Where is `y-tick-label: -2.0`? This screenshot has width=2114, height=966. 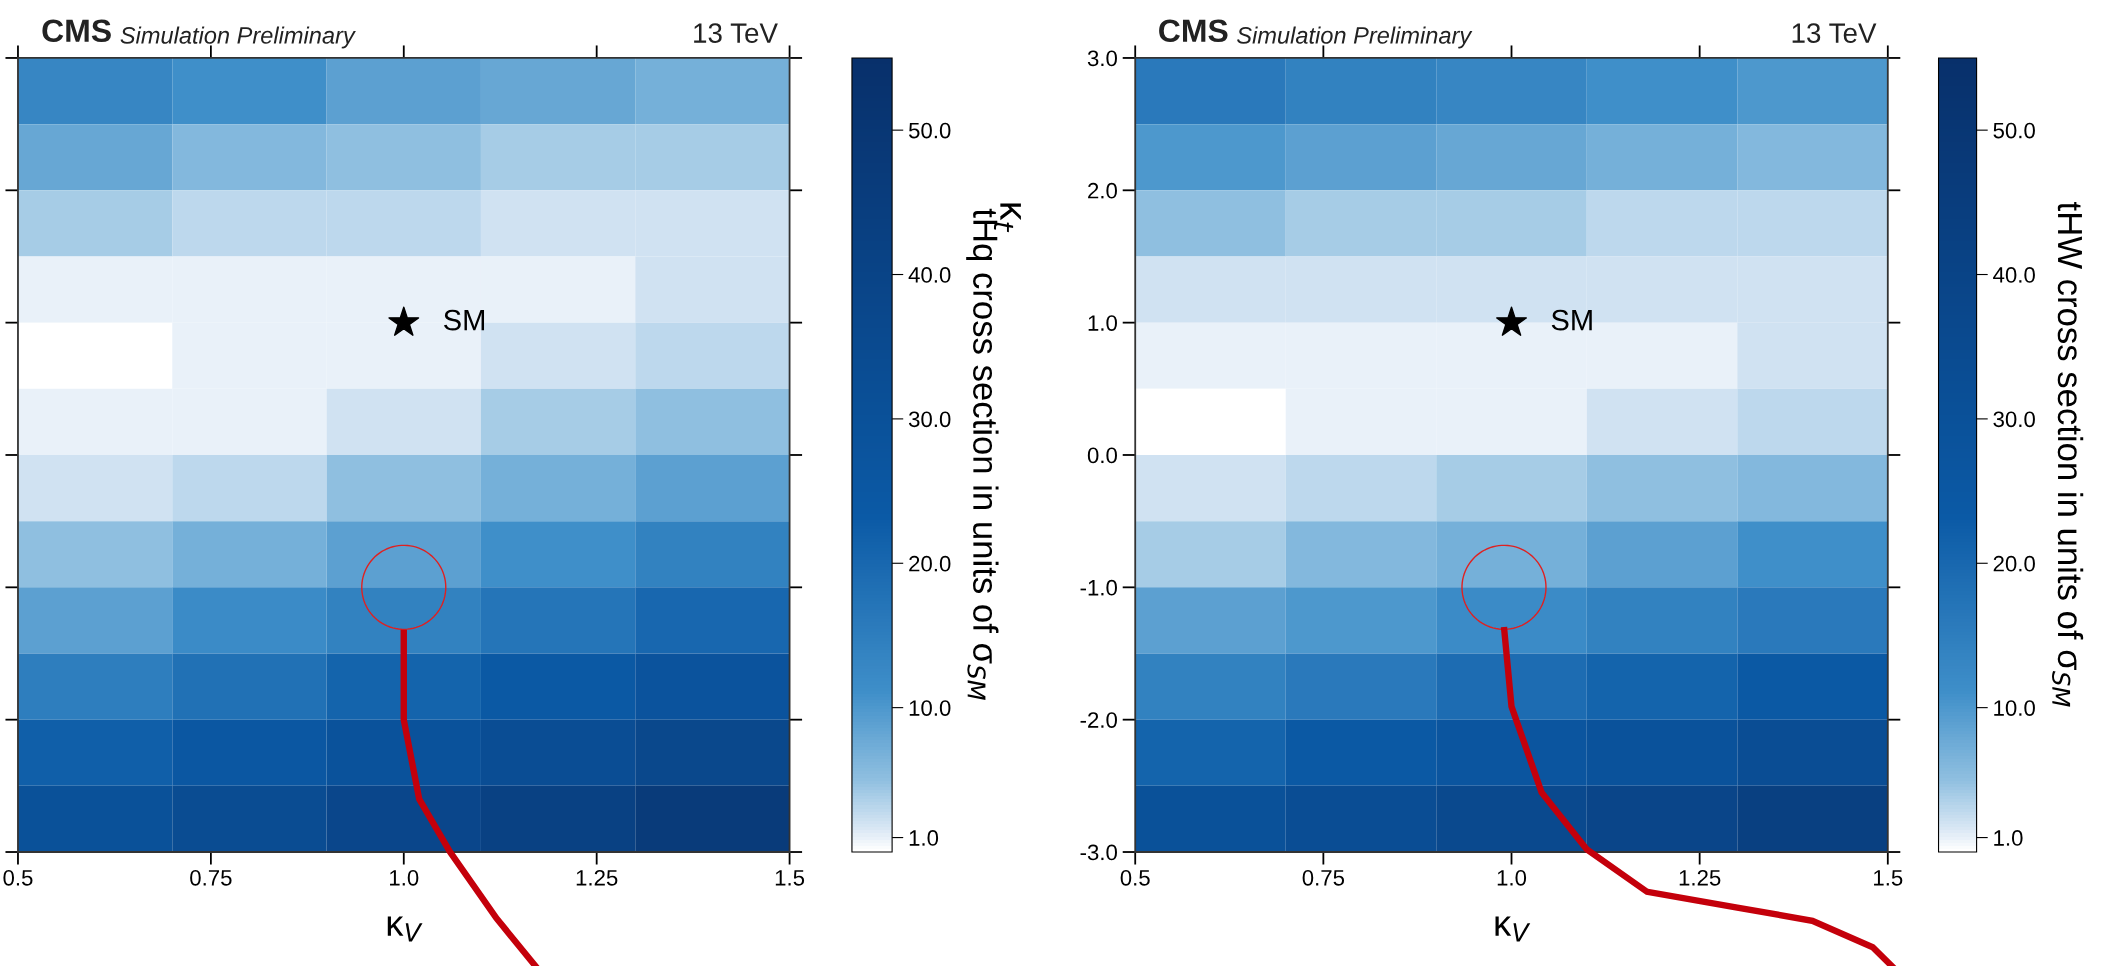 y-tick-label: -2.0 is located at coordinates (1098, 720).